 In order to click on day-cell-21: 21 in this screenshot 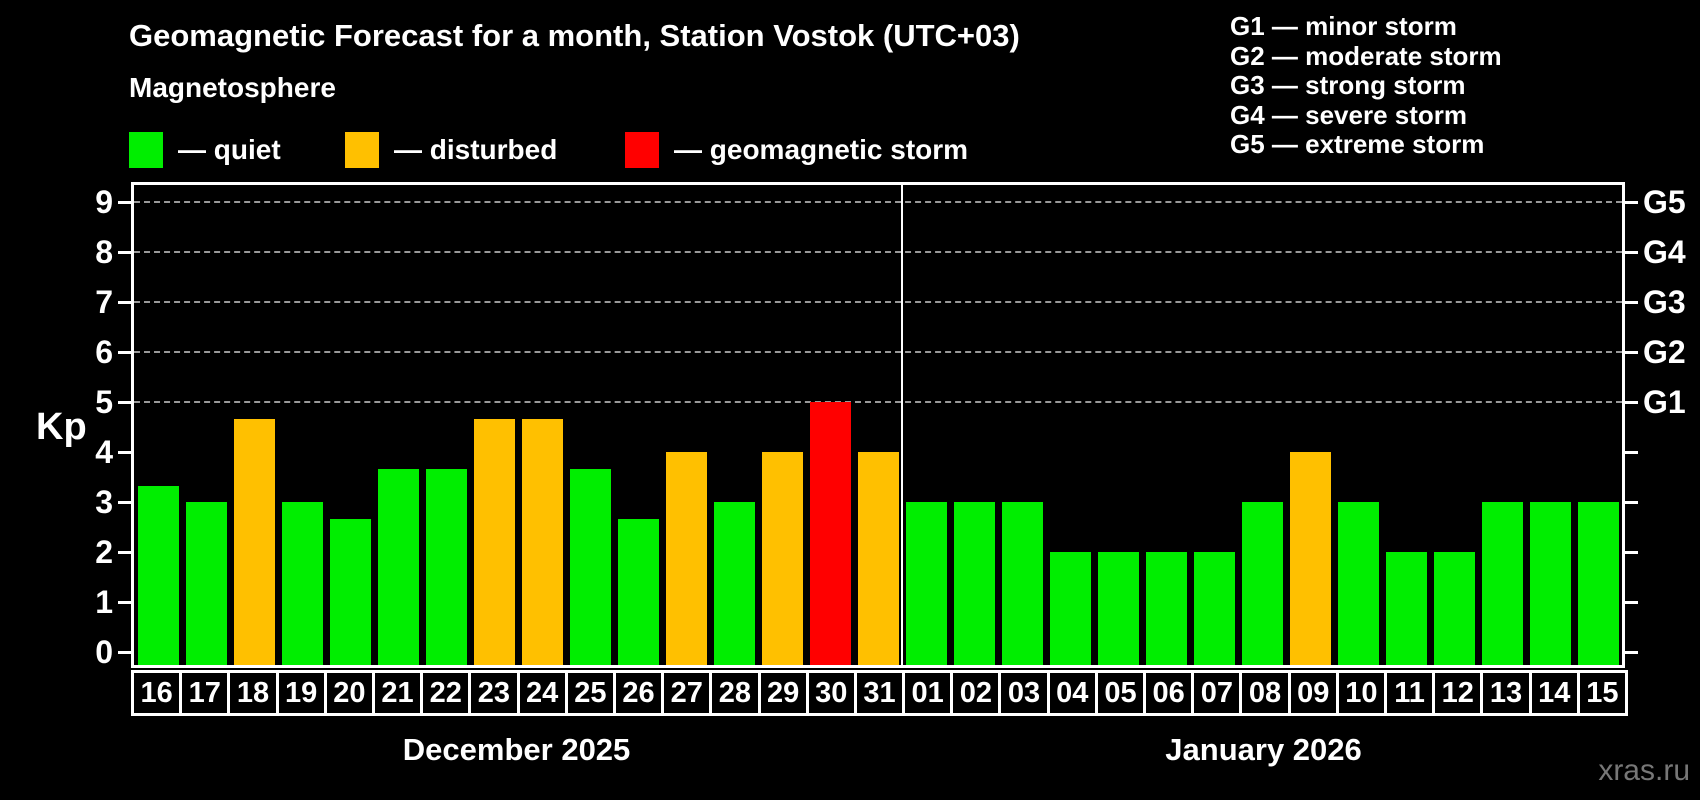, I will do `click(397, 693)`.